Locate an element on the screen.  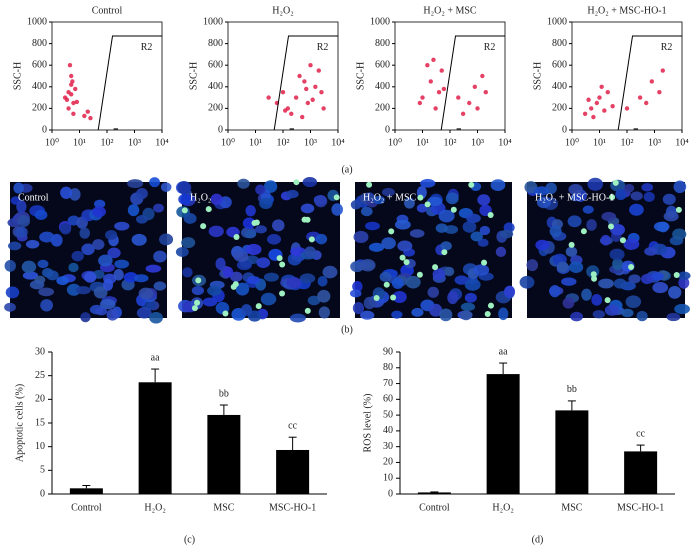
y-tick-label: 70 is located at coordinates (388, 383).